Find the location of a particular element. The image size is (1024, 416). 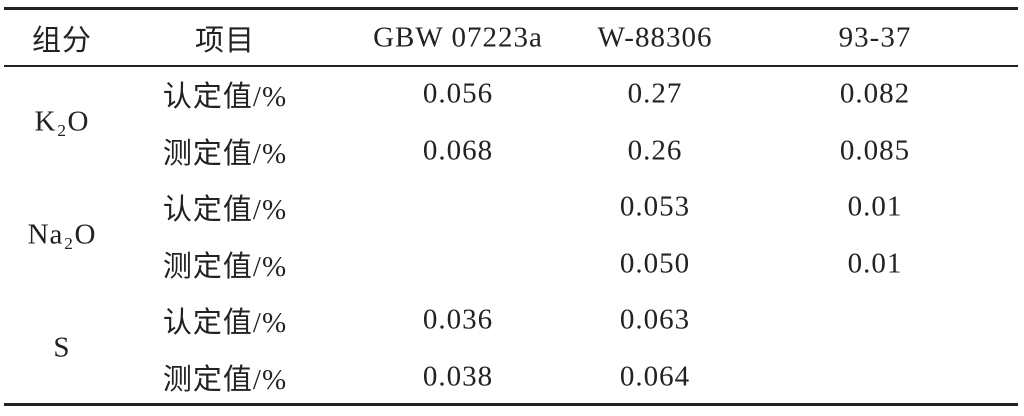

value-cell: 0.27 is located at coordinates (655, 93).